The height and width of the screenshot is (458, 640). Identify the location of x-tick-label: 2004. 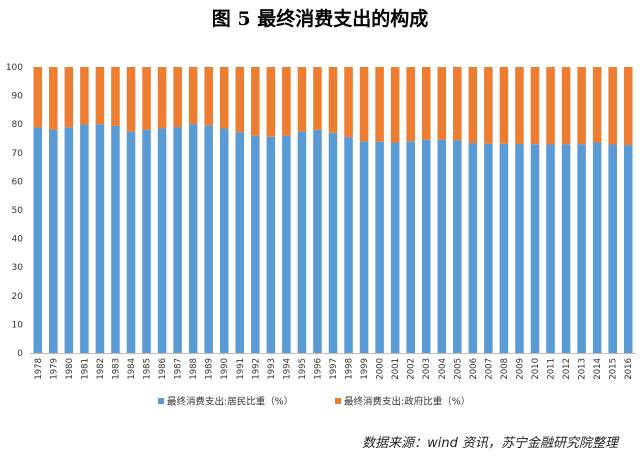
(443, 369).